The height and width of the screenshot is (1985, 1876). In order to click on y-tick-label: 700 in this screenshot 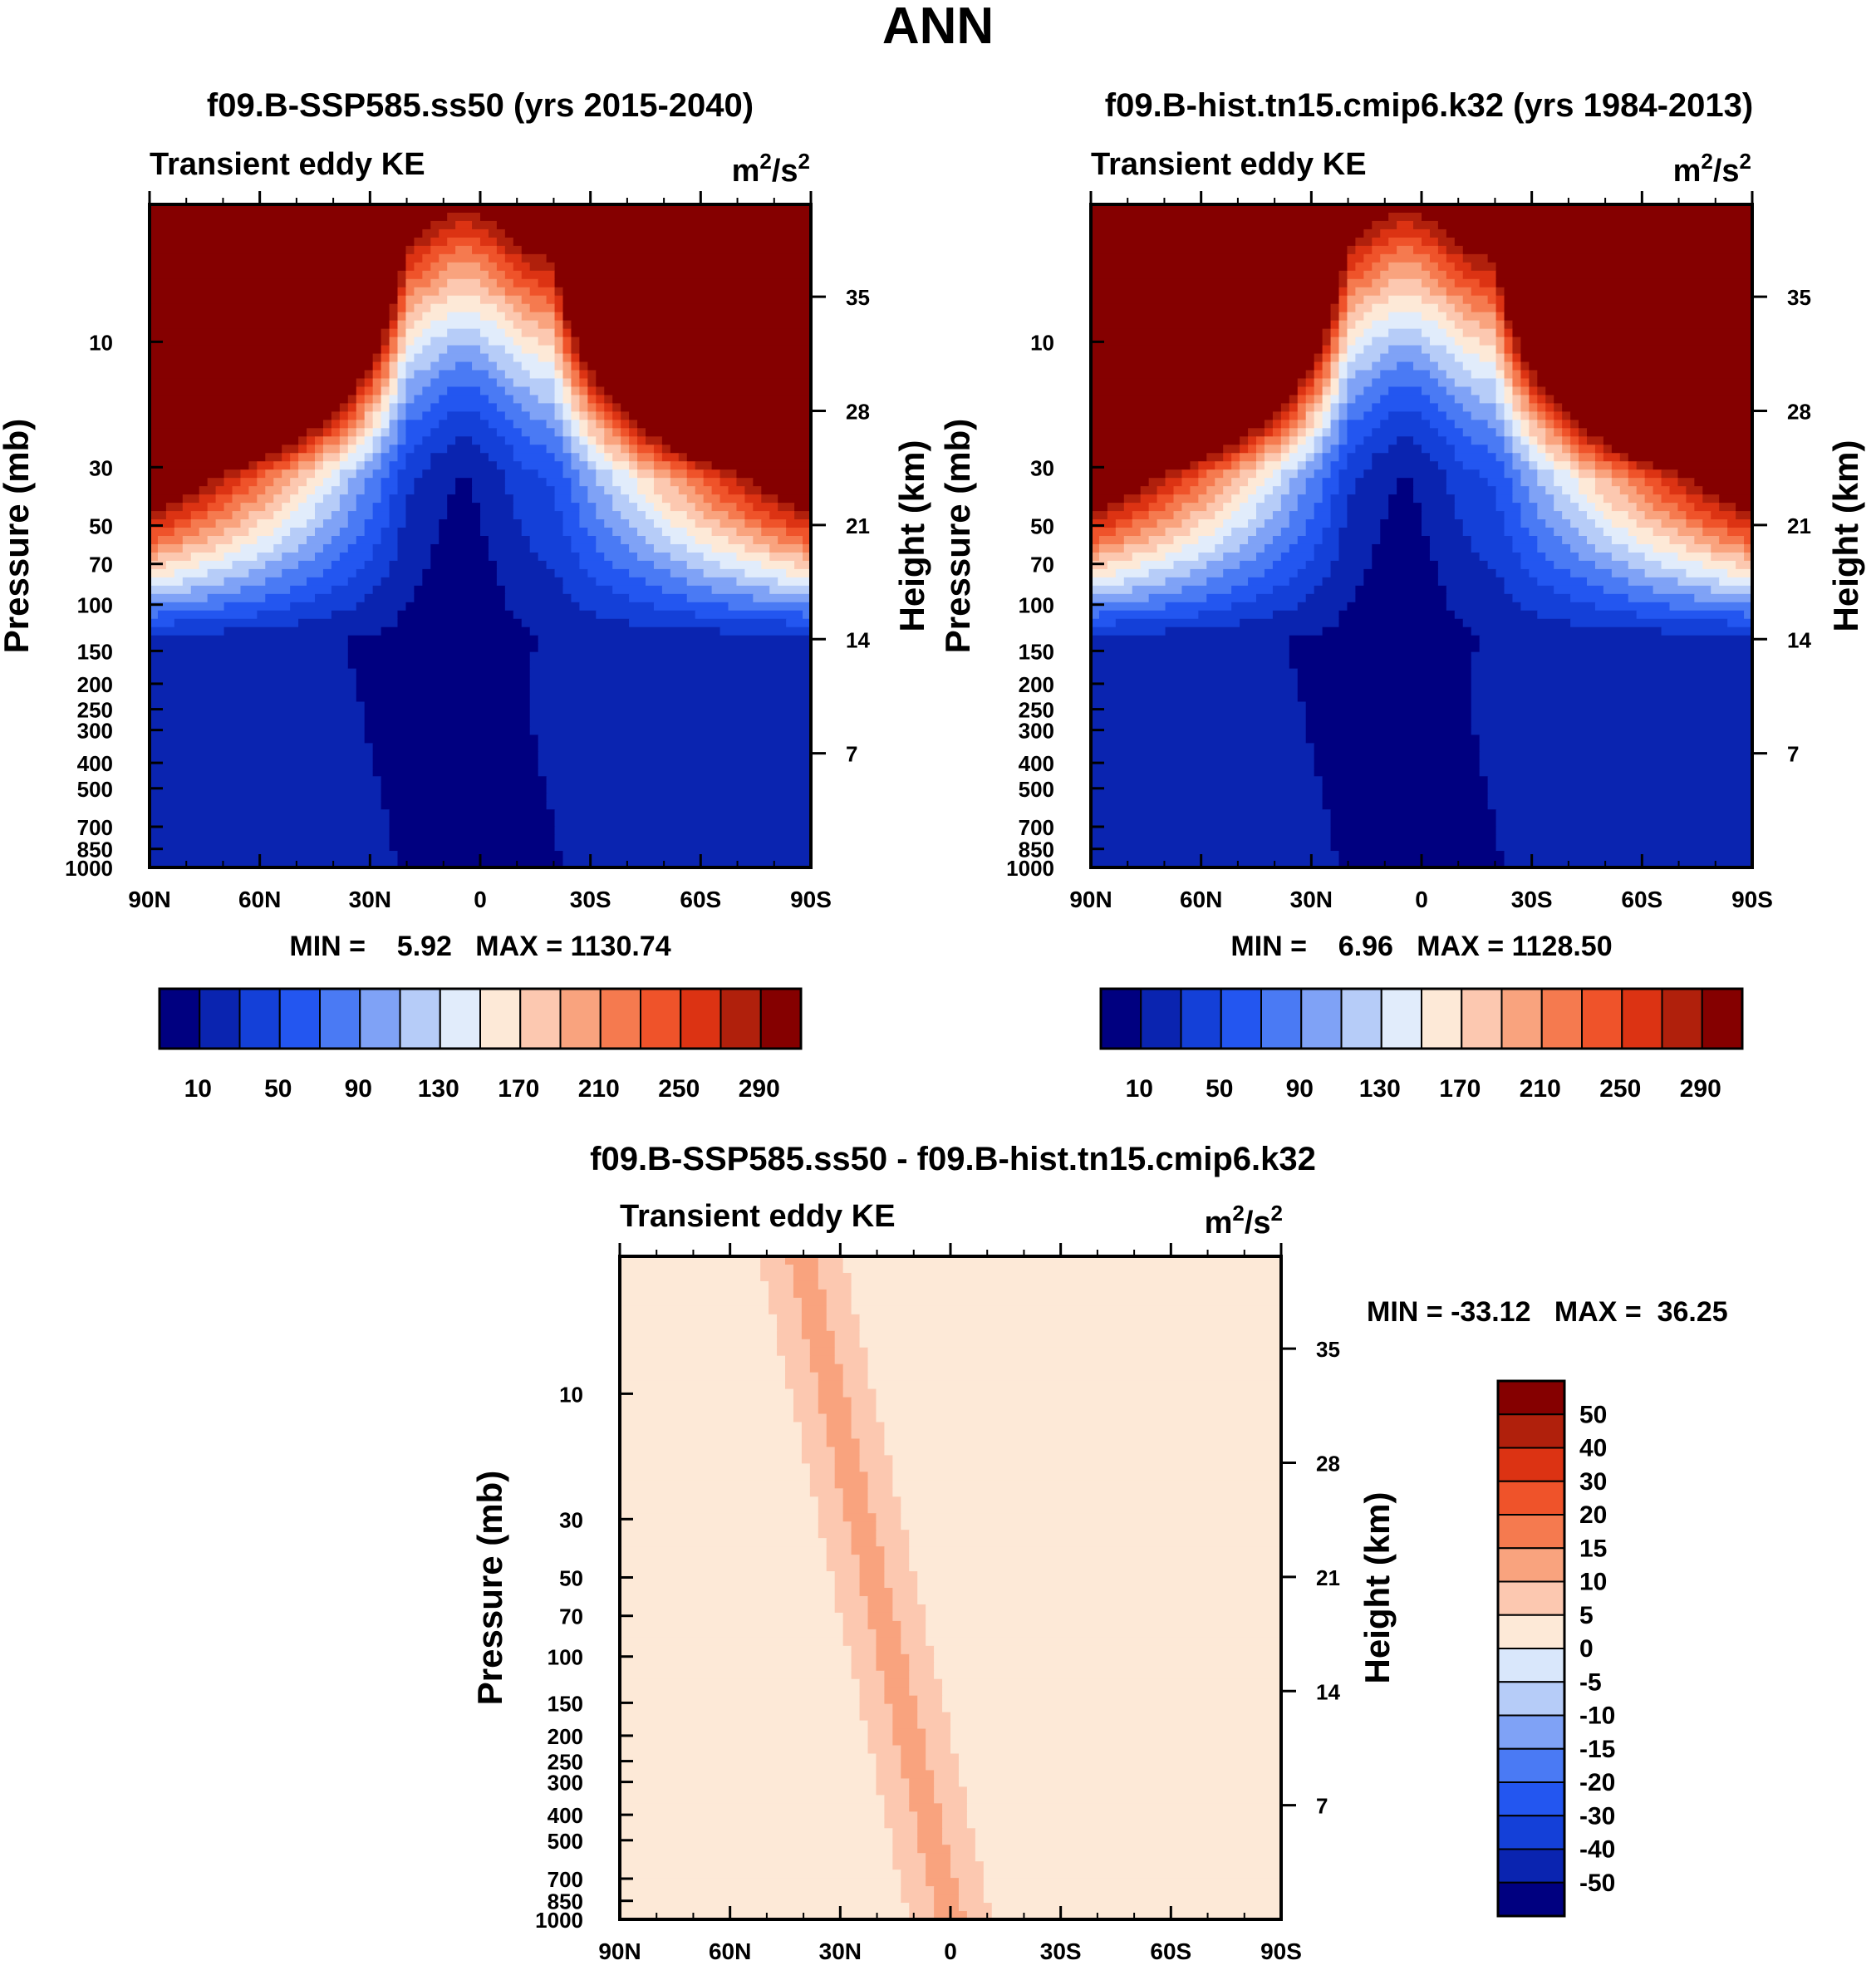, I will do `click(565, 1879)`.